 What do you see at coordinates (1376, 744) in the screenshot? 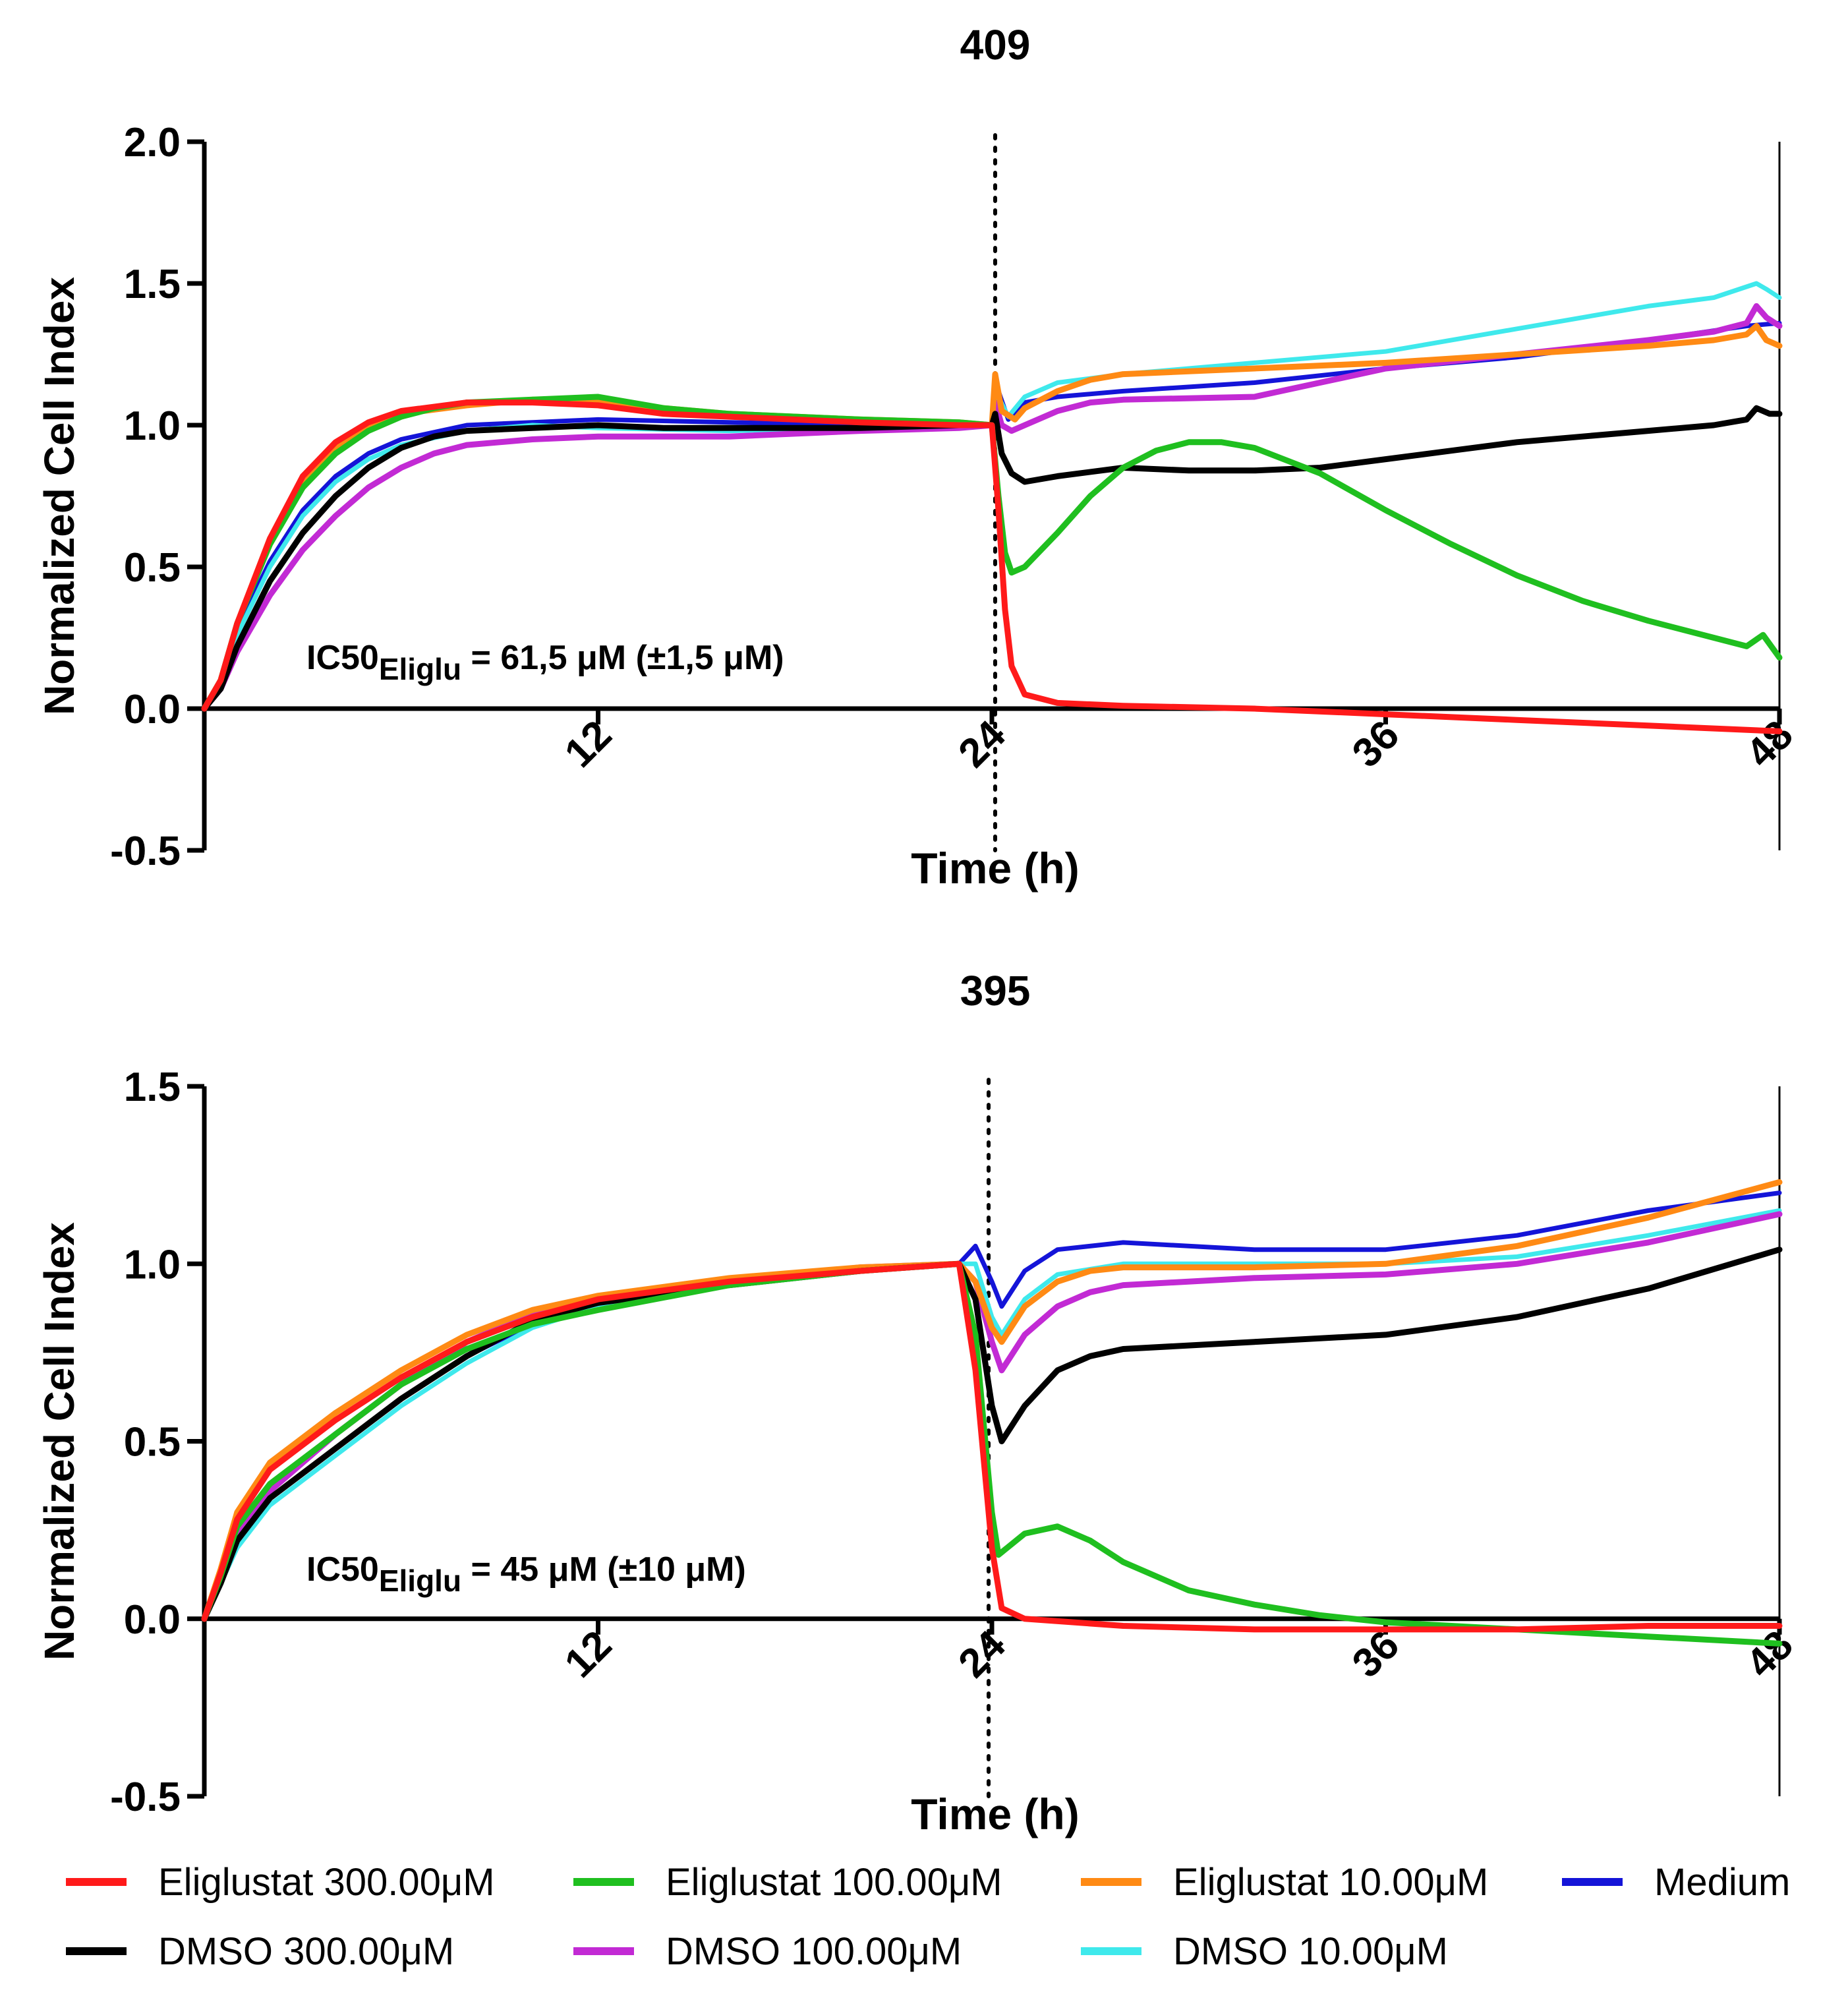
I see `x-tick-label: 36` at bounding box center [1376, 744].